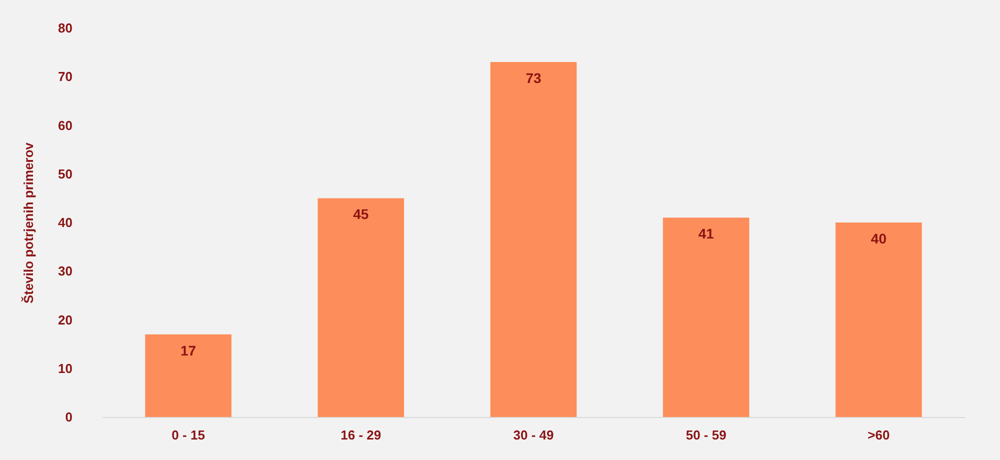 The height and width of the screenshot is (460, 1000). What do you see at coordinates (706, 435) in the screenshot?
I see `x-tick-label: 50 - 59` at bounding box center [706, 435].